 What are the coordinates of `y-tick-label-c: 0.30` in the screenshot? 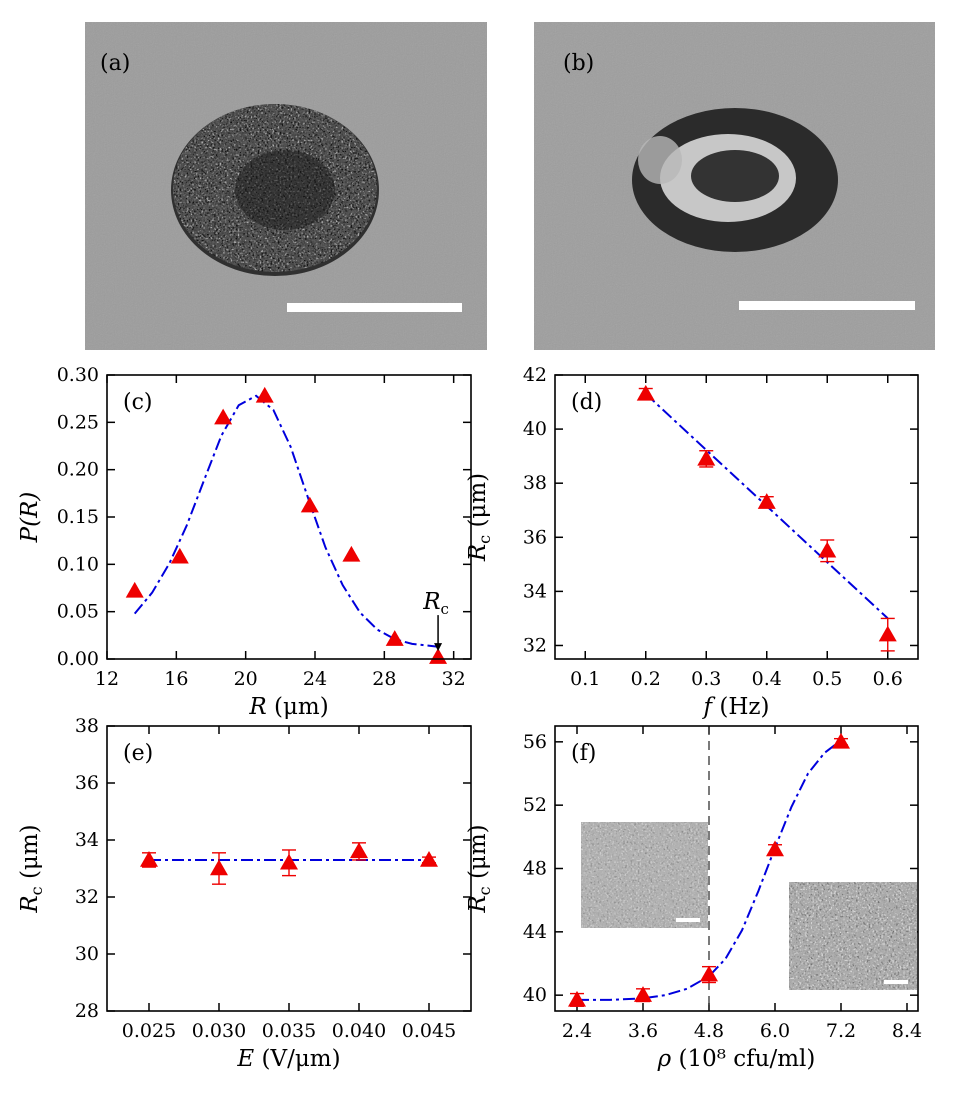 It's located at (78, 375).